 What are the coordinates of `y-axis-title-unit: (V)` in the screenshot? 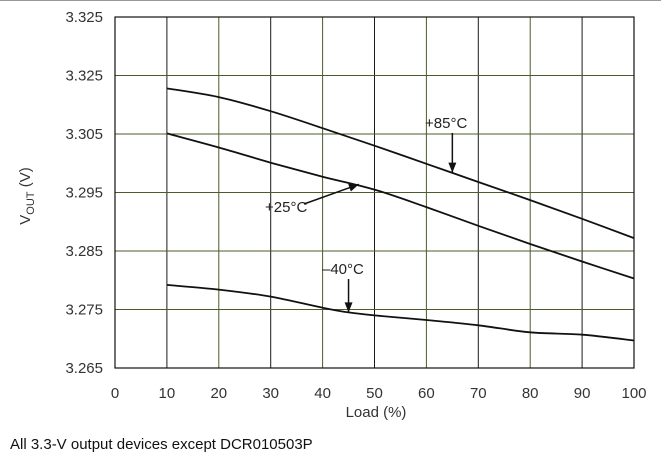 It's located at (25, 179).